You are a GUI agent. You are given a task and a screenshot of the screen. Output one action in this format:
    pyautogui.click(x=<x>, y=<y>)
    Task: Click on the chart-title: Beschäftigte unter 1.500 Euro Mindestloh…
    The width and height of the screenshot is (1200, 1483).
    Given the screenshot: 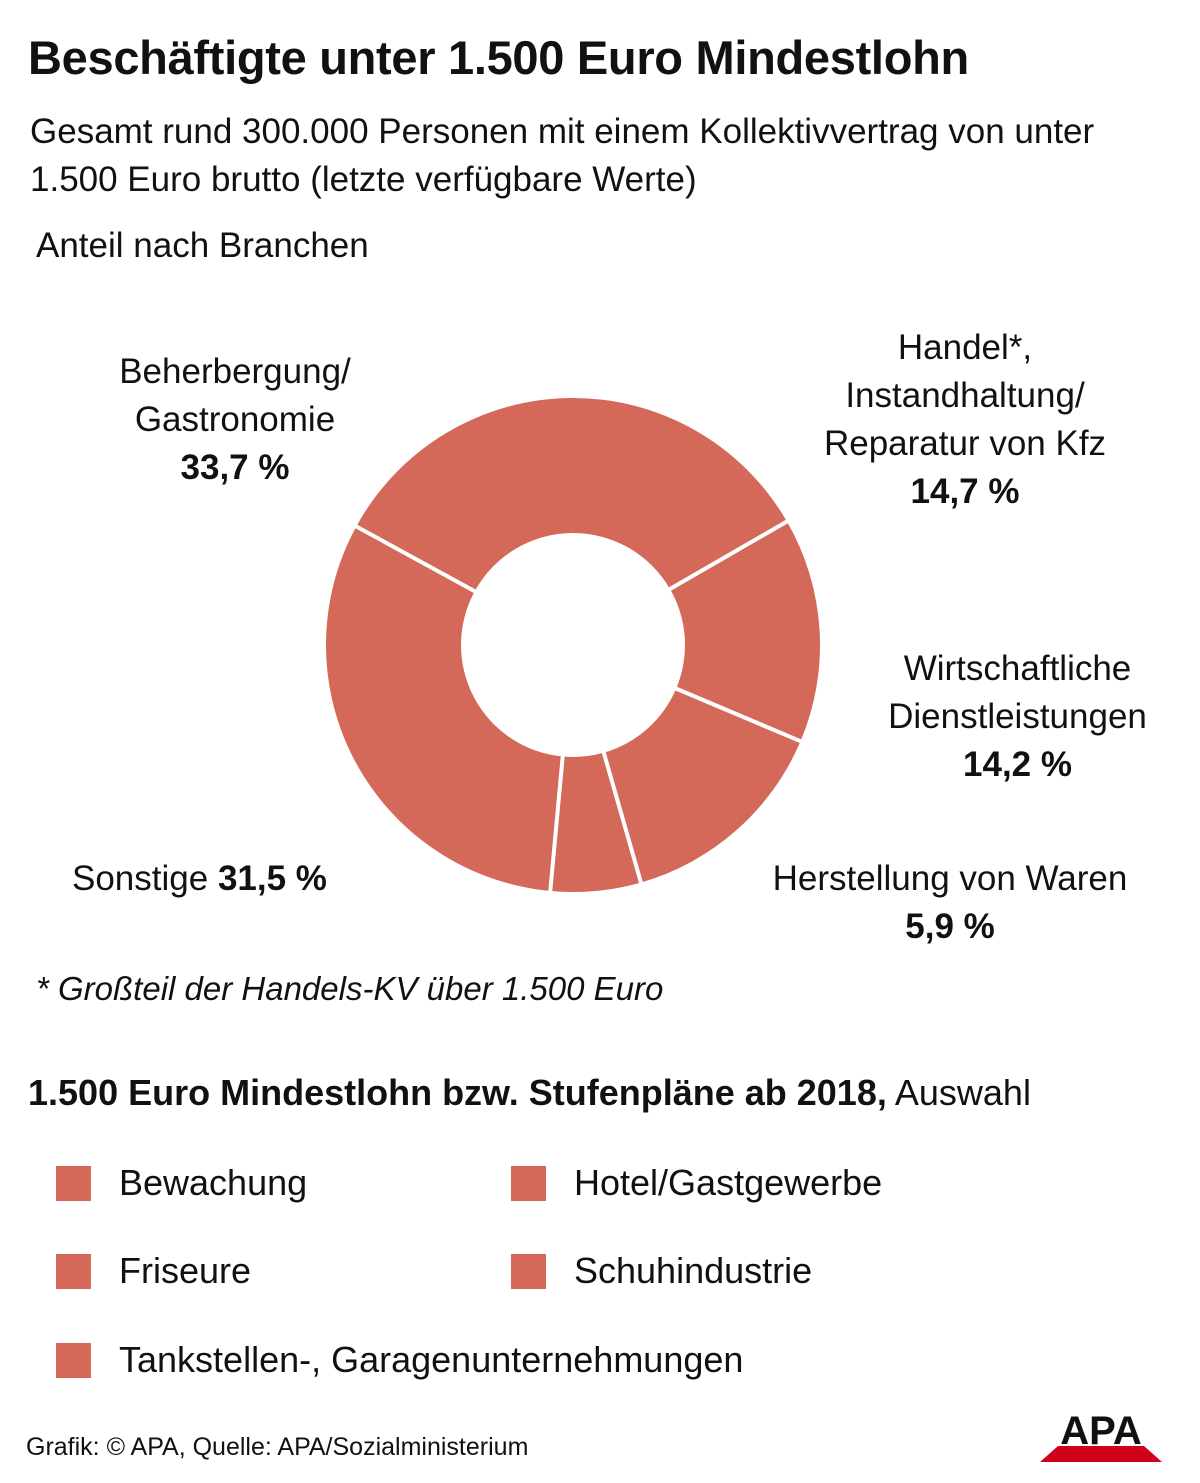 What is the action you would take?
    pyautogui.click(x=498, y=57)
    